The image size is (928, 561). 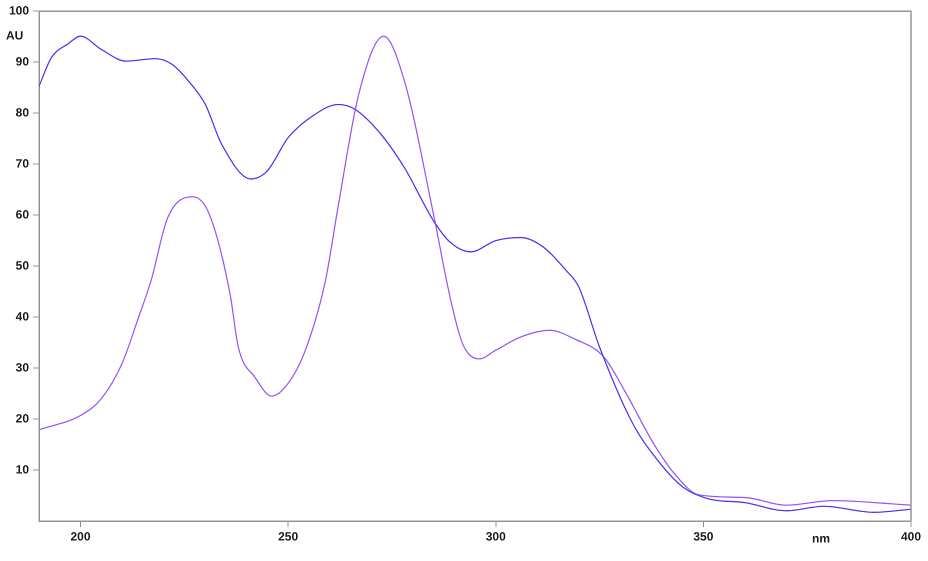 I want to click on y-tick-label: 80, so click(x=23, y=112).